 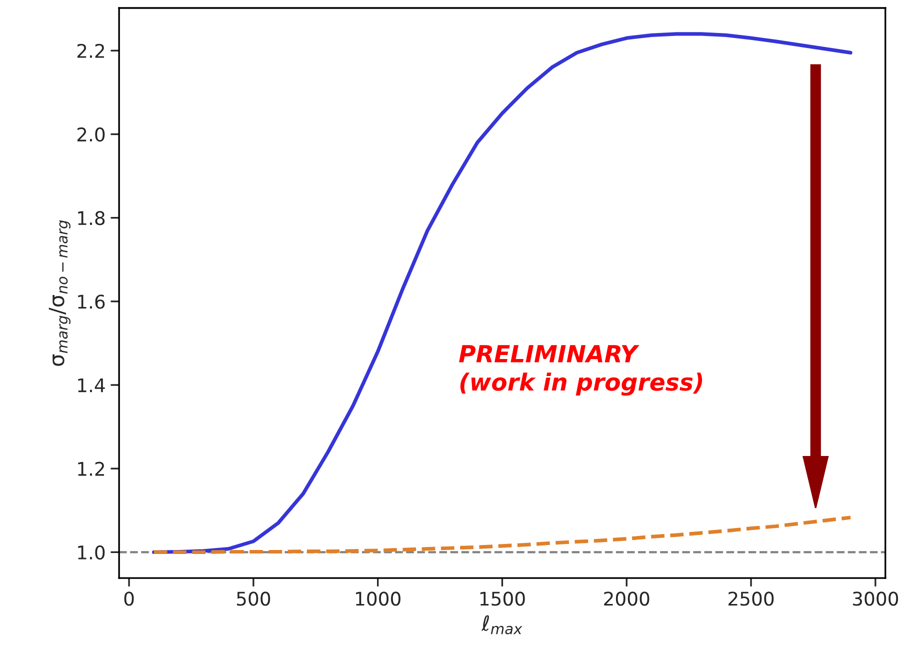 What do you see at coordinates (502, 535) in the screenshot?
I see `line-series` at bounding box center [502, 535].